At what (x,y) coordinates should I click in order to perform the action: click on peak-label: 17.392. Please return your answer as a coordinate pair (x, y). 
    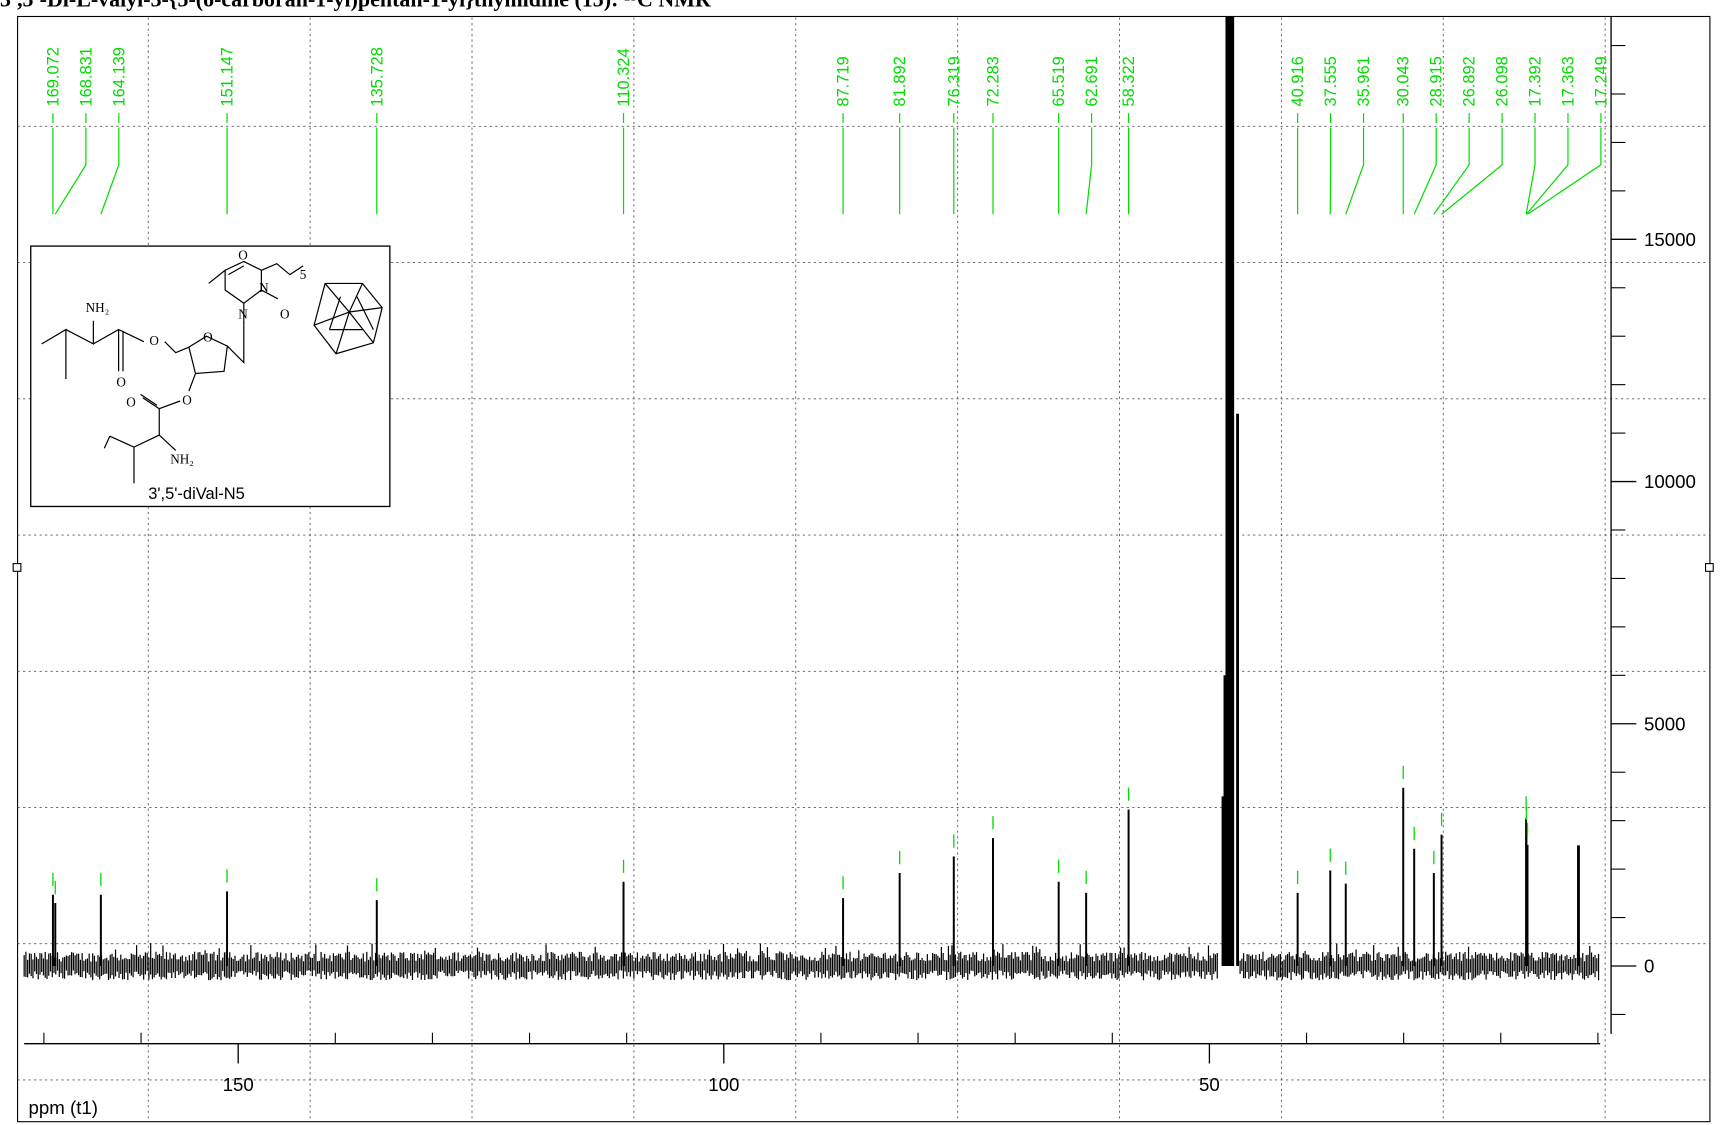
    Looking at the image, I should click on (1536, 81).